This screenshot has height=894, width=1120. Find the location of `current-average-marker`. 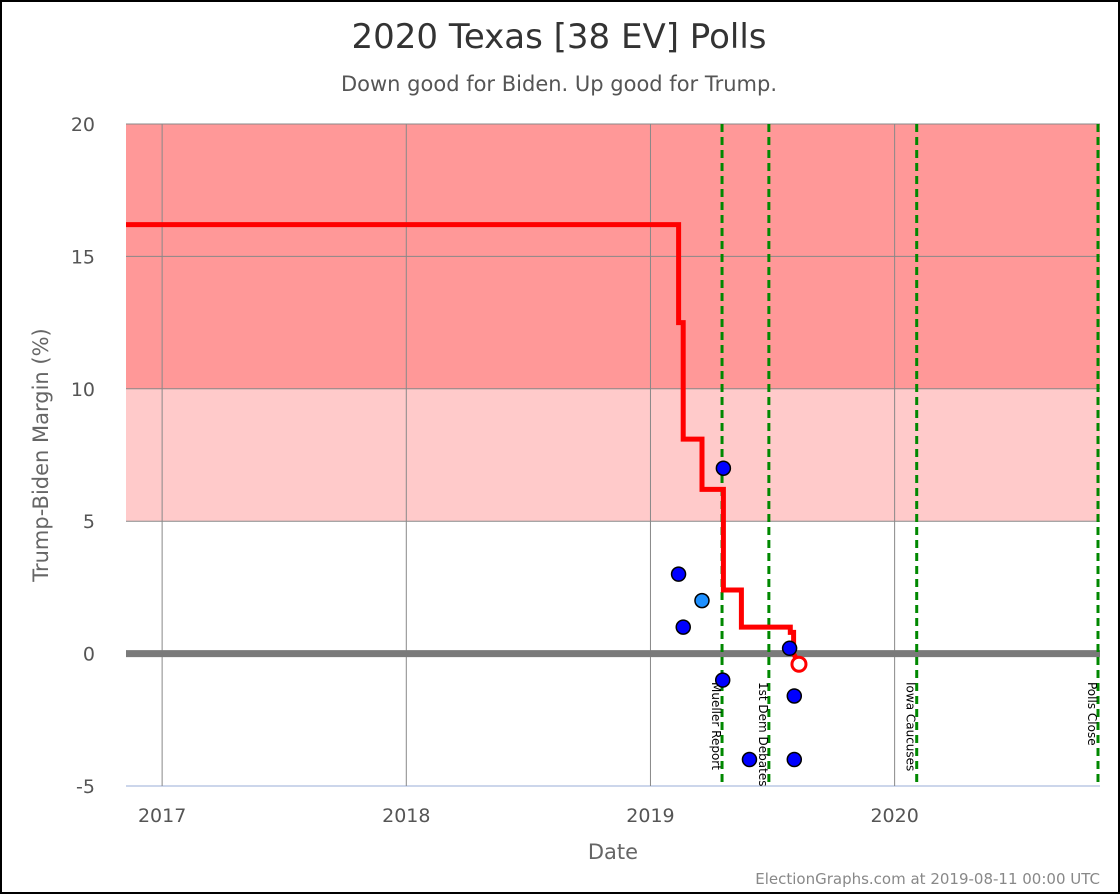

current-average-marker is located at coordinates (799, 664).